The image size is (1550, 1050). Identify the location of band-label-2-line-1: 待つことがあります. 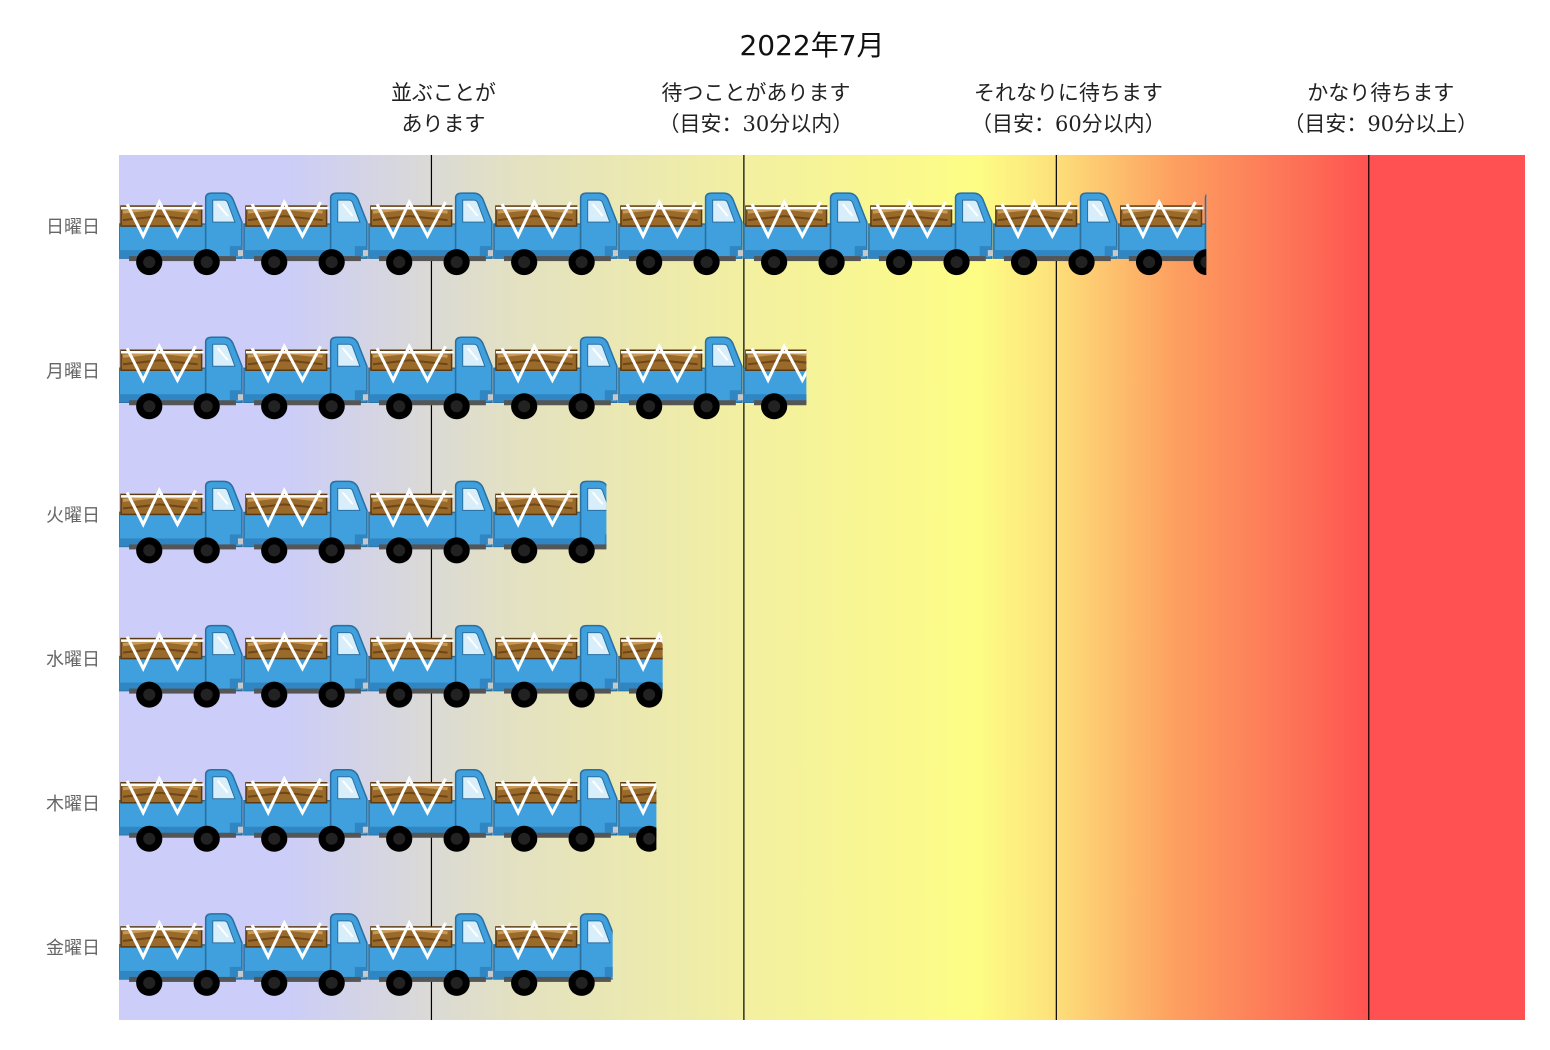
(755, 93).